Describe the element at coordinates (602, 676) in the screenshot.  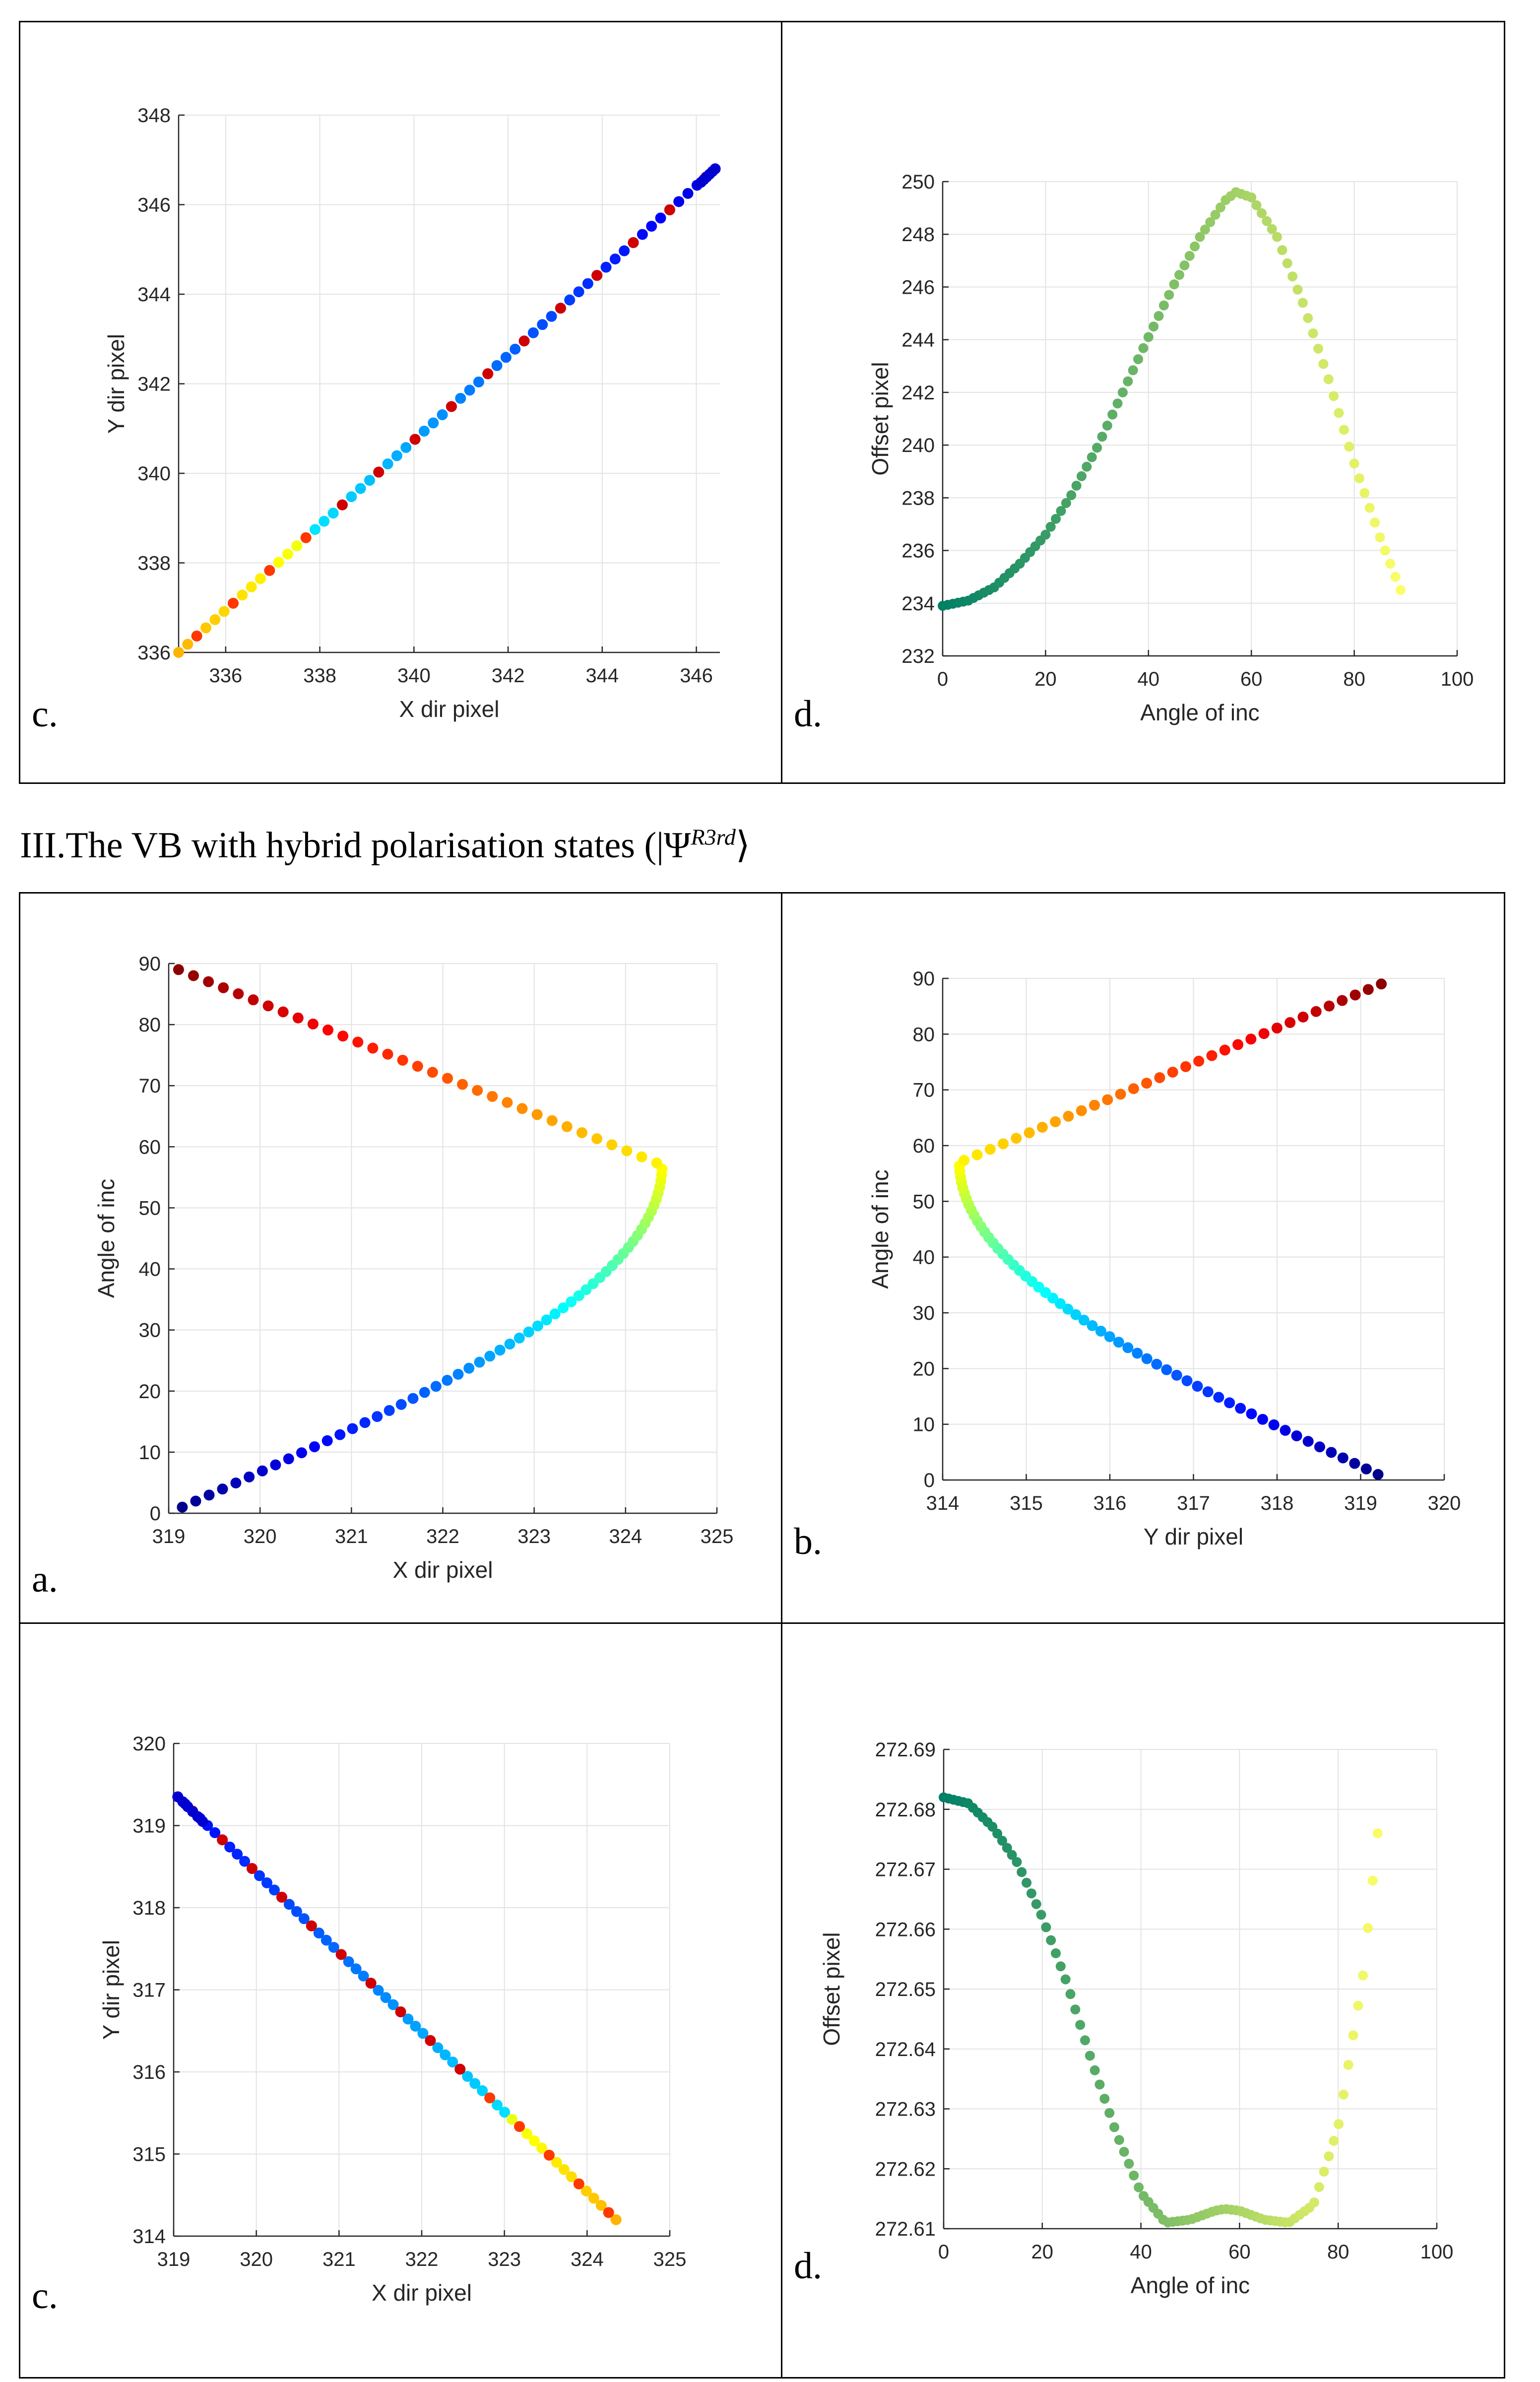
I see `x-tick-label: 344` at that location.